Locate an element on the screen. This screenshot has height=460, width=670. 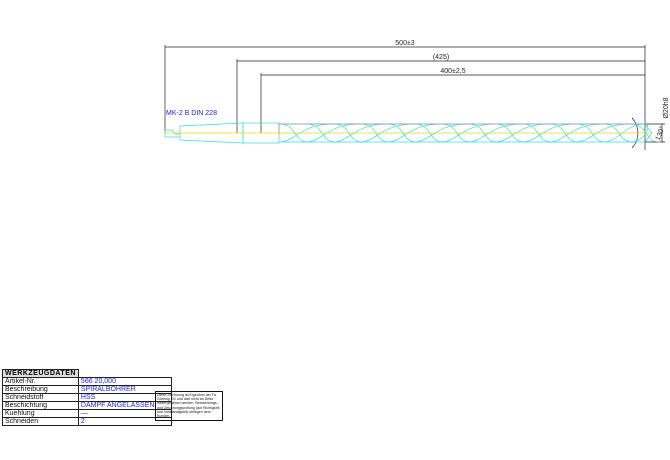
row-value: 2 is located at coordinates (124, 421).